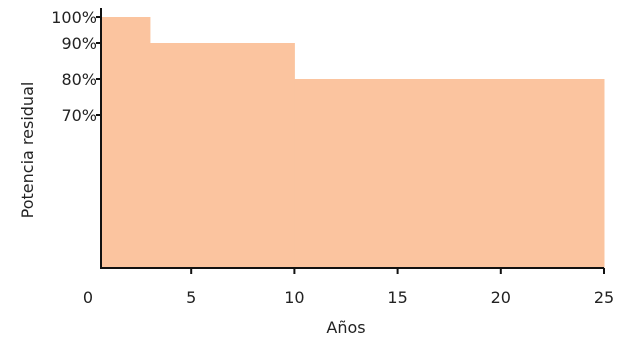  Describe the element at coordinates (345, 327) in the screenshot. I see `x-axis-title: Años` at that location.